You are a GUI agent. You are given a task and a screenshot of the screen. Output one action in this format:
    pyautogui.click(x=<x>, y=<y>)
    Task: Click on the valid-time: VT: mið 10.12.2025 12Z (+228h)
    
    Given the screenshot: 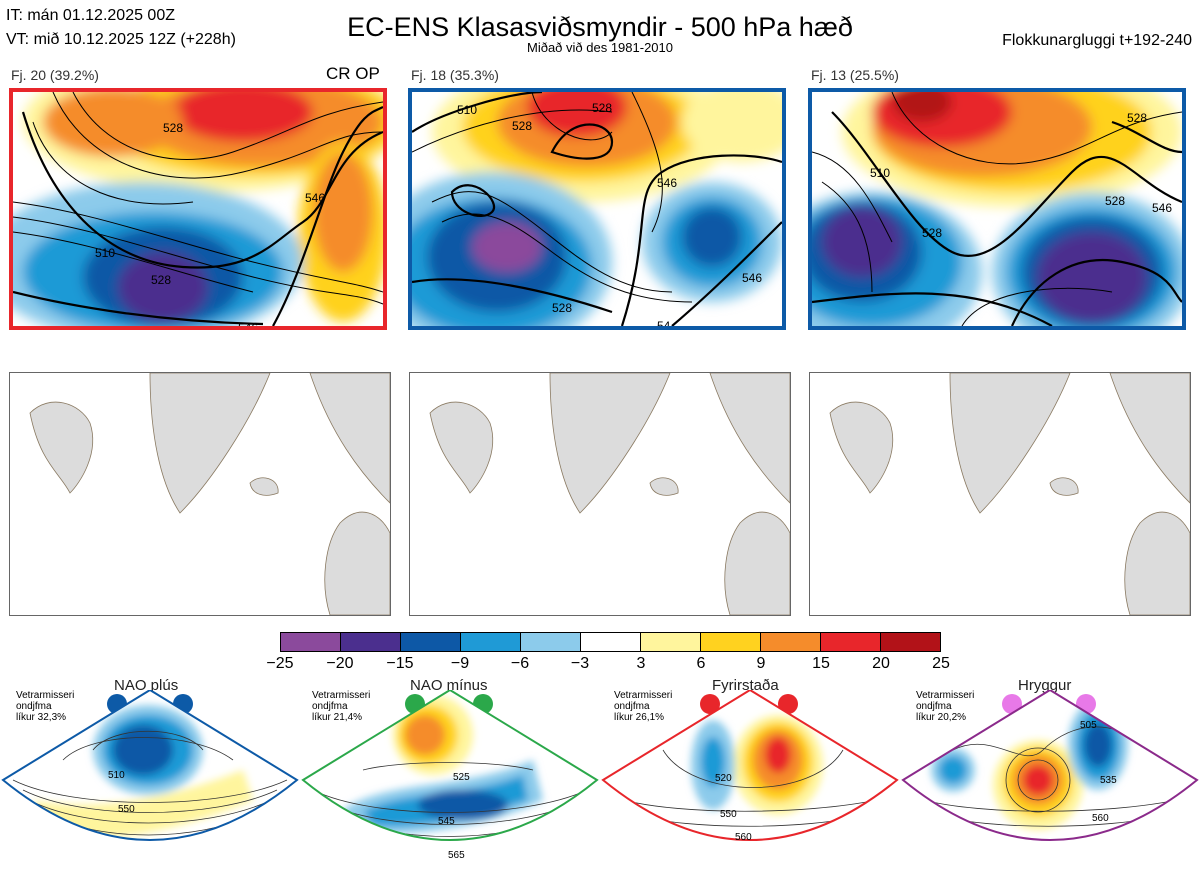 What is the action you would take?
    pyautogui.click(x=121, y=39)
    